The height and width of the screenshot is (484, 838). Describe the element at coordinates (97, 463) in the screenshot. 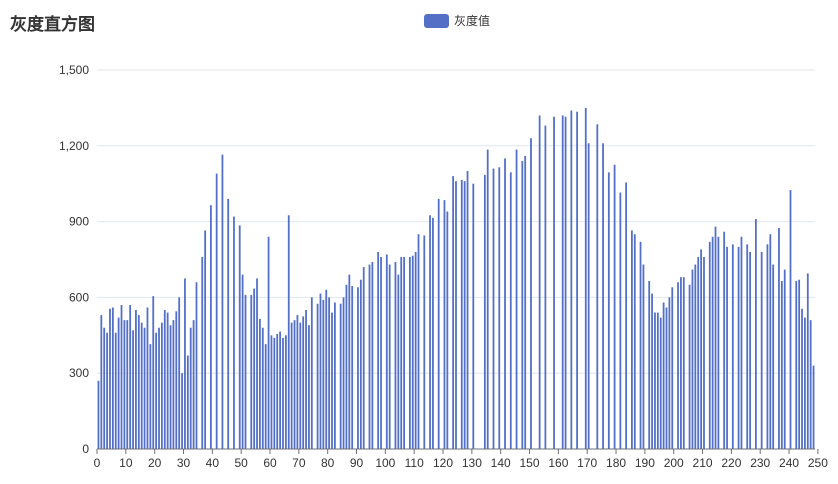

I see `x-tick-label: 0` at that location.